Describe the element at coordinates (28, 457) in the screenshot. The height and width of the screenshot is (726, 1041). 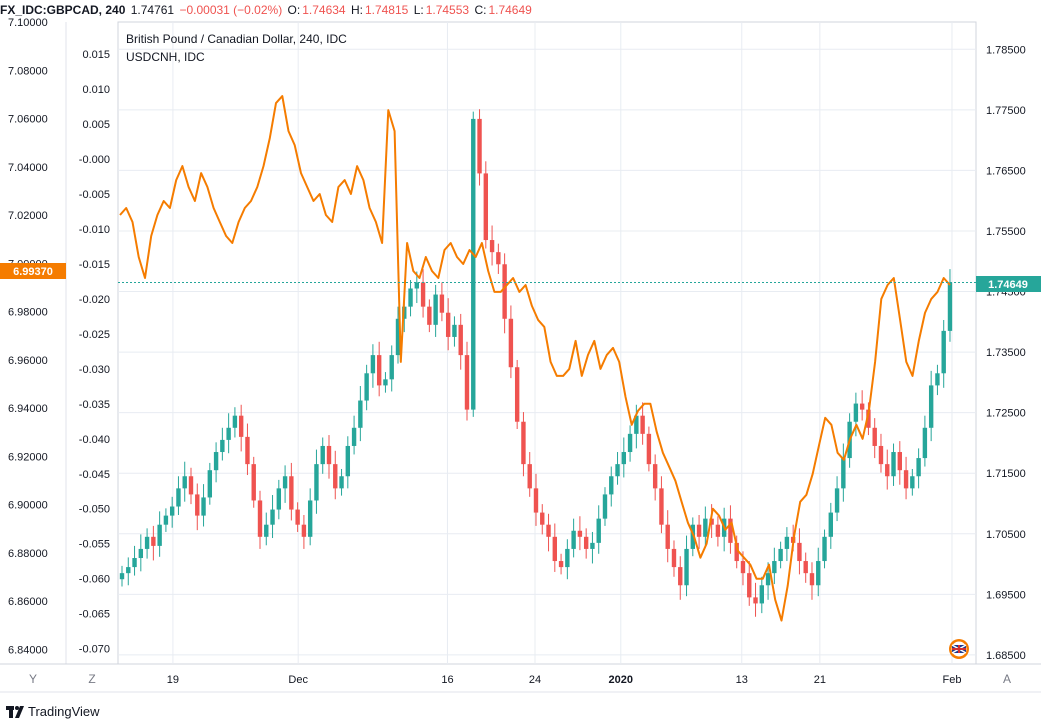
I see `left-outer-tick-label: 6.92000` at that location.